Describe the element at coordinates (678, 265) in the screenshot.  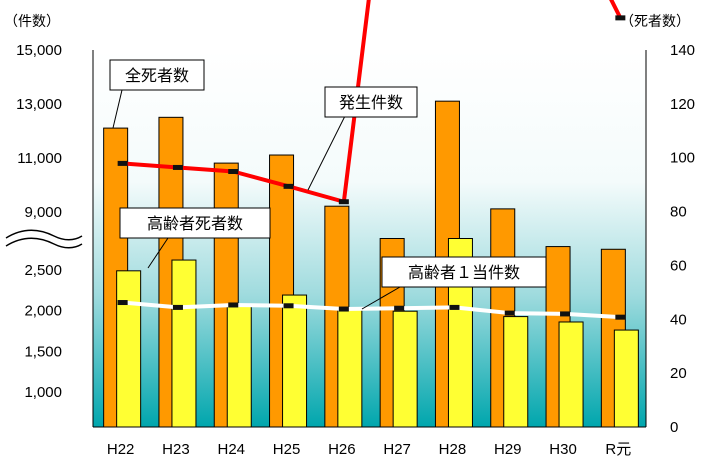
I see `right-tick-label: 60` at that location.